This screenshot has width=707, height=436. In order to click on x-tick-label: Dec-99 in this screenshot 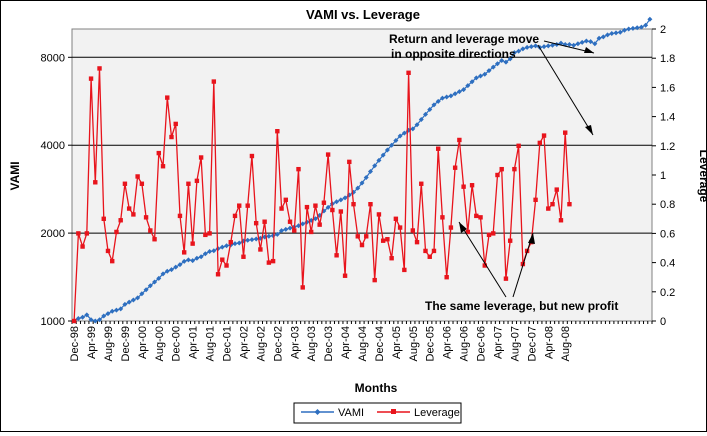, I will do `click(126, 343)`.